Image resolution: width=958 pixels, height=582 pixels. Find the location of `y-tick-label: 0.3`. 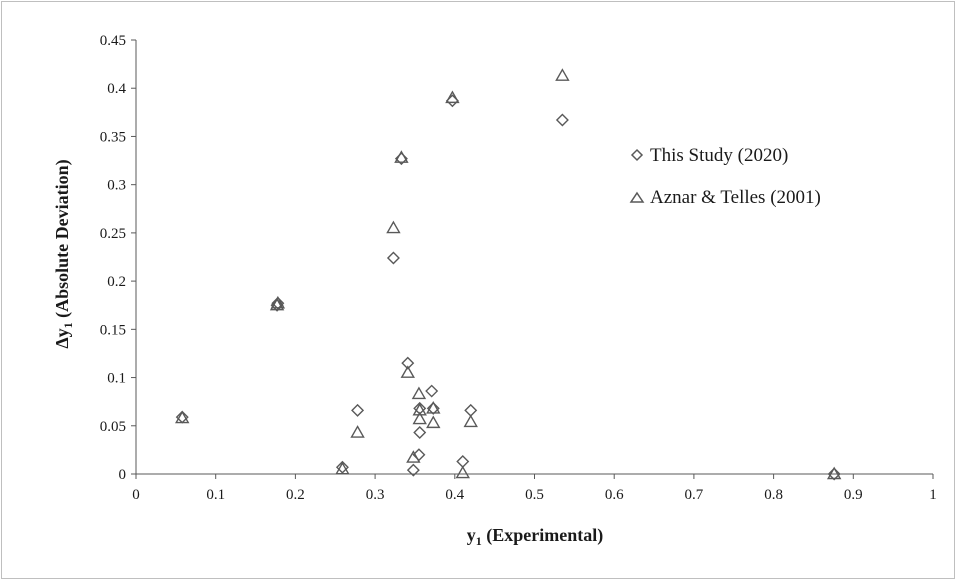

y-tick-label: 0.3 is located at coordinates (116, 186).